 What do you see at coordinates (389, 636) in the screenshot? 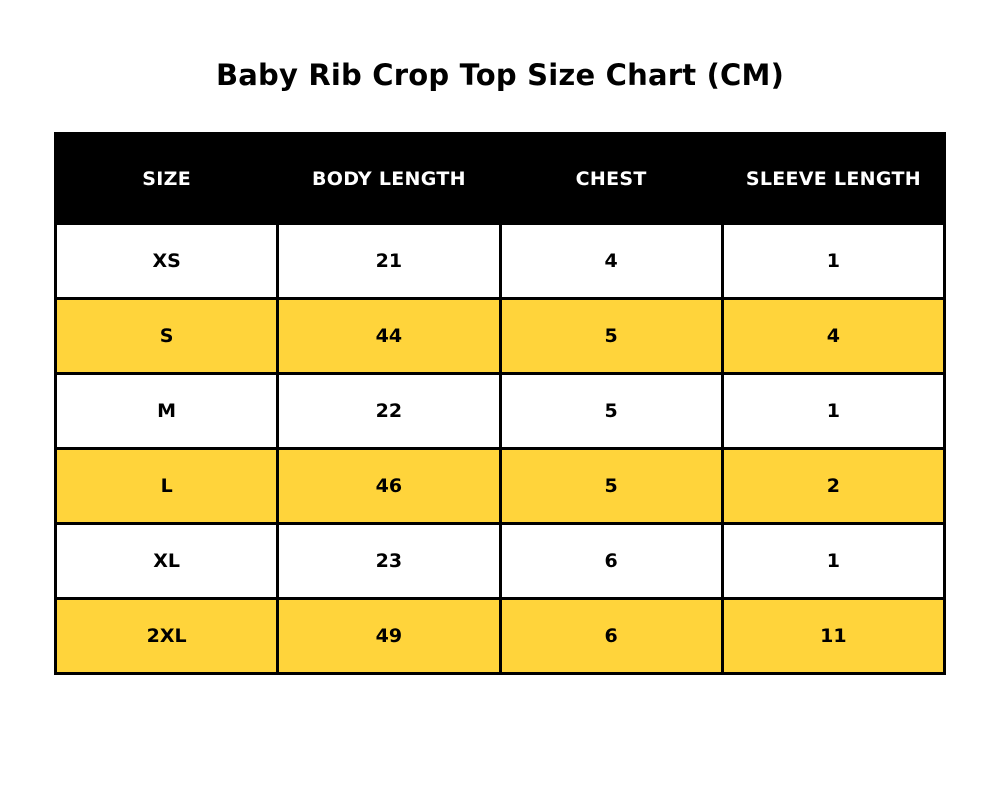
I see `cell-body-length: 49` at bounding box center [389, 636].